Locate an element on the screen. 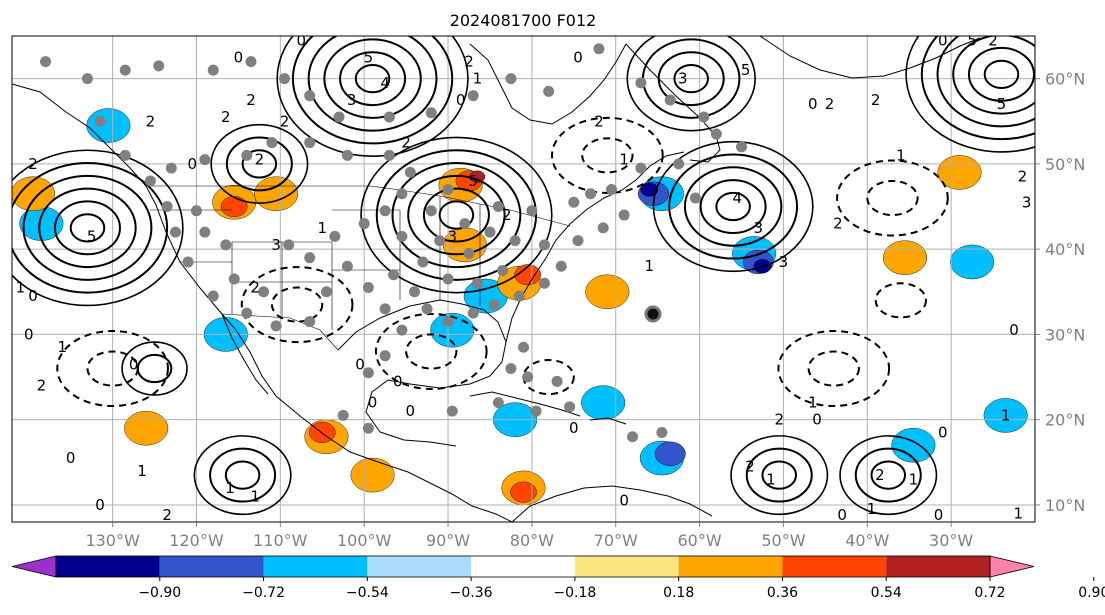  latitude-tick-label: 40°N is located at coordinates (1065, 249).